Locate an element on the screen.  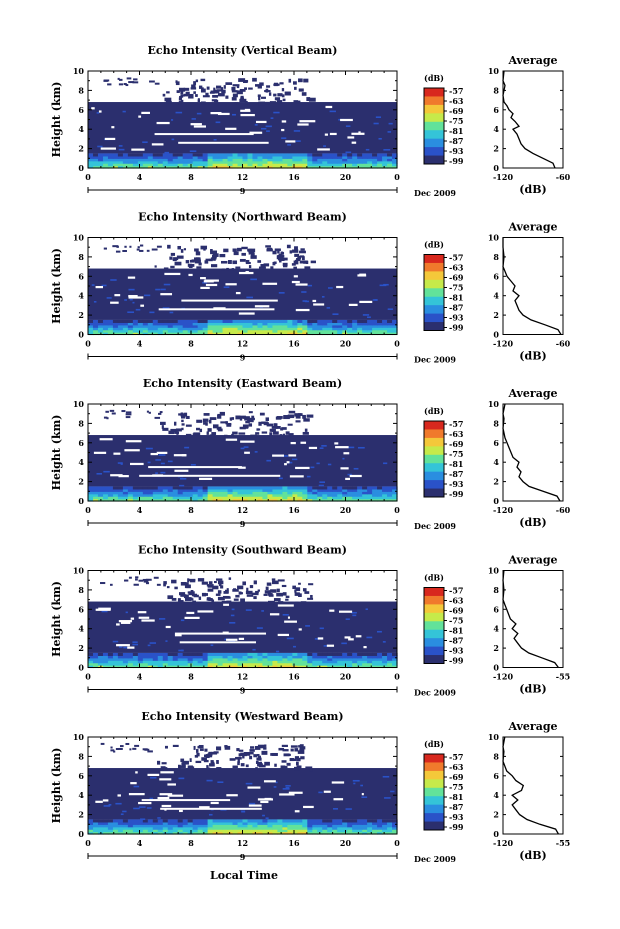
day-marker: 9 is located at coordinates (243, 191).